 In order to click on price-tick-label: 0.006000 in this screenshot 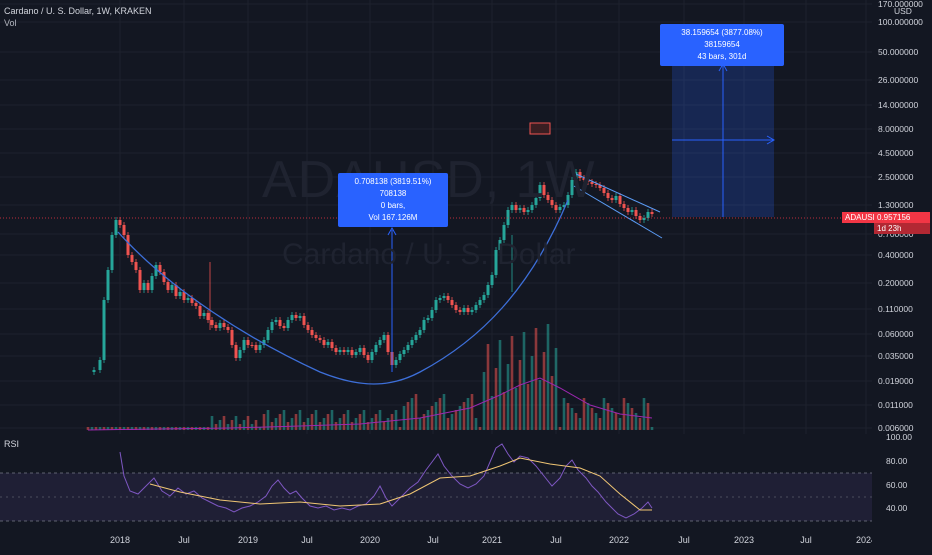, I will do `click(896, 428)`.